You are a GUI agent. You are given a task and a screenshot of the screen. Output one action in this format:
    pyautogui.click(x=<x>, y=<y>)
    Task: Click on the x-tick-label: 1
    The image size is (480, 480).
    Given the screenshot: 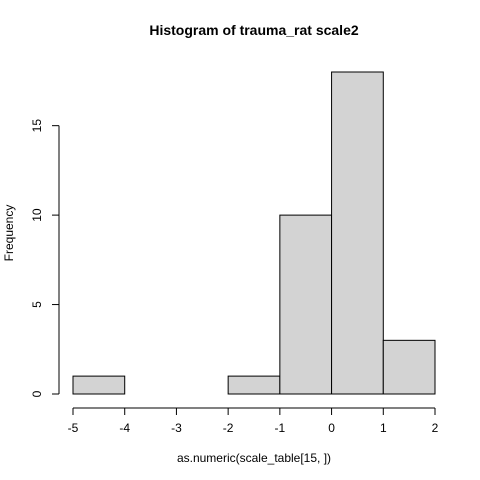 What is the action you would take?
    pyautogui.click(x=383, y=428)
    